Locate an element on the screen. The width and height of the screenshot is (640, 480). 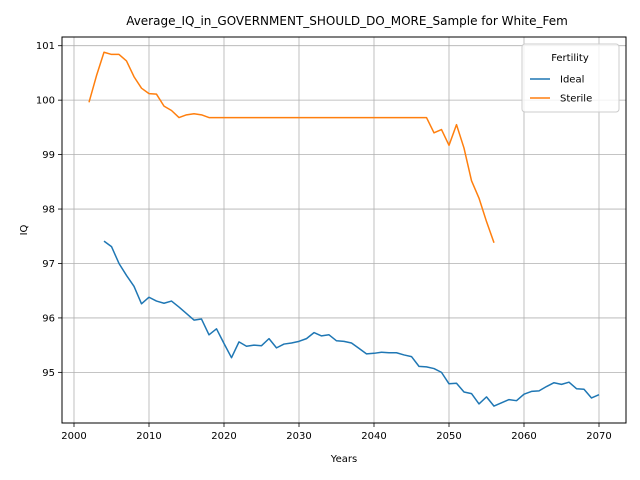
y-tick-label: 96 is located at coordinates (48, 318).